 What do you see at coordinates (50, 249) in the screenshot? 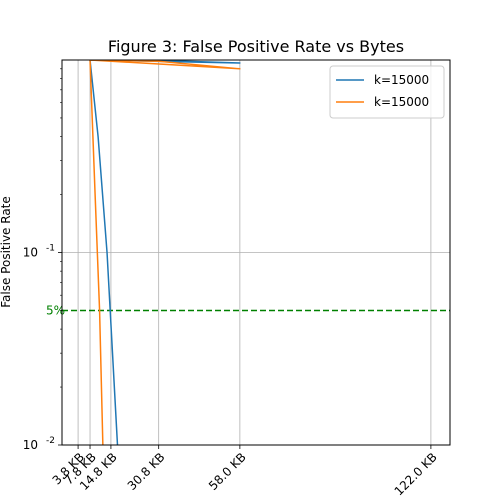
I see `y-tick-exponent: -1` at bounding box center [50, 249].